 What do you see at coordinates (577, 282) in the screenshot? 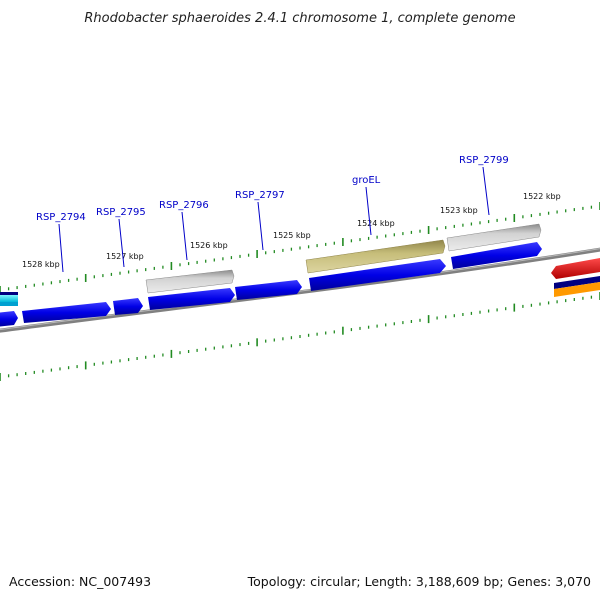
I see `feature-navy-right` at bounding box center [577, 282].